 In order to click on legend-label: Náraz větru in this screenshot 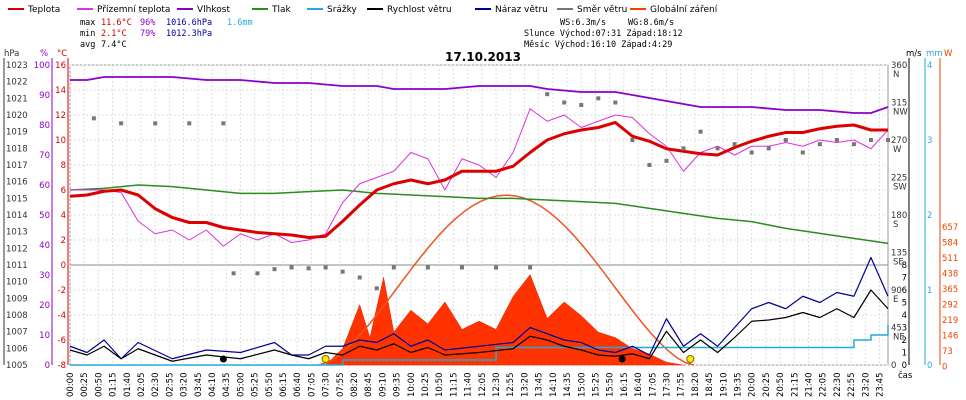, I will do `click(521, 10)`.